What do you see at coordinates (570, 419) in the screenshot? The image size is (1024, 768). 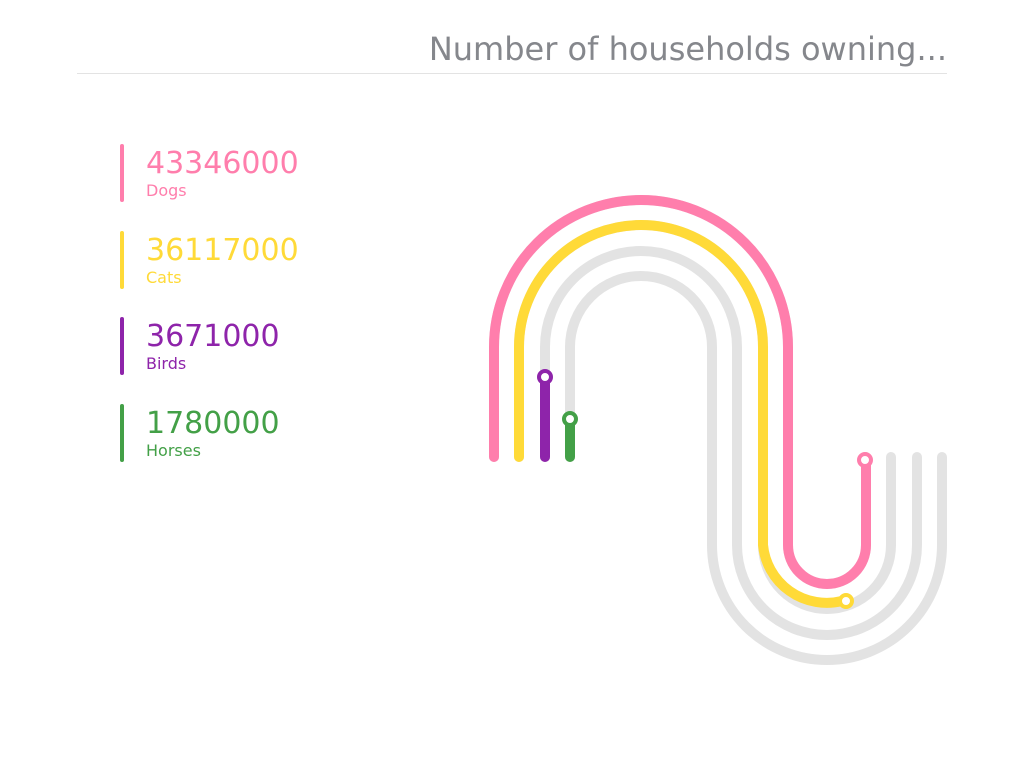 I see `end-marker-horses` at bounding box center [570, 419].